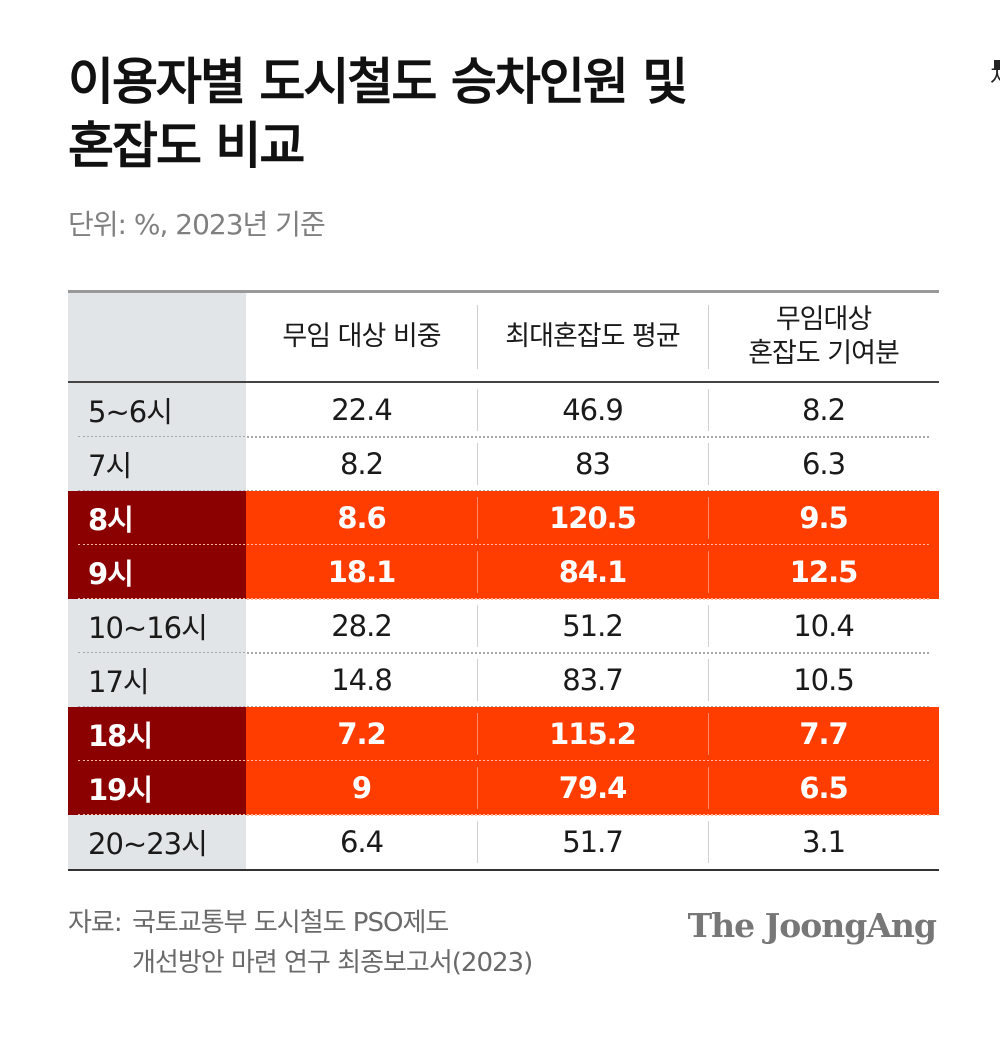 The height and width of the screenshot is (1041, 1000). I want to click on header-free-contribution: 무임대상 혼잡도 기여분, so click(823, 337).